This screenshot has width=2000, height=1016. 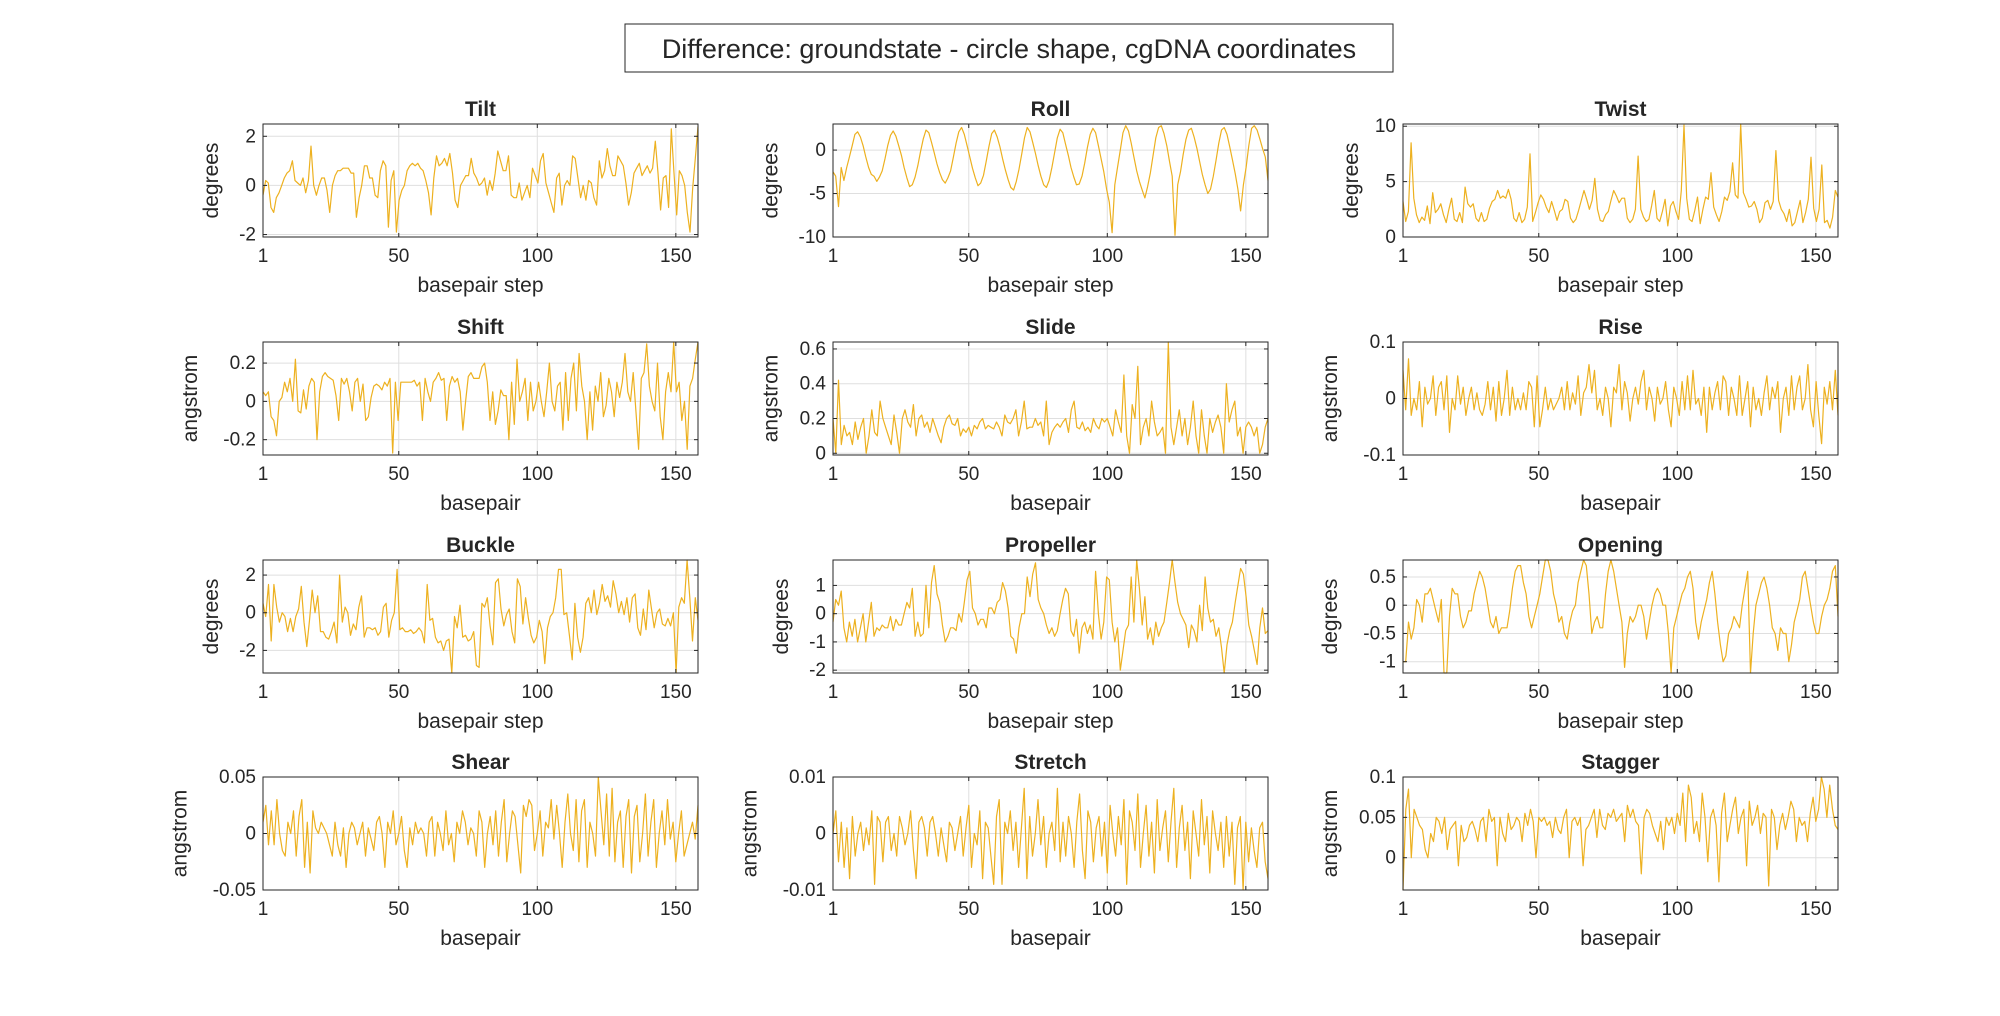 What do you see at coordinates (804, 890) in the screenshot?
I see `y-tick-label: -0.01` at bounding box center [804, 890].